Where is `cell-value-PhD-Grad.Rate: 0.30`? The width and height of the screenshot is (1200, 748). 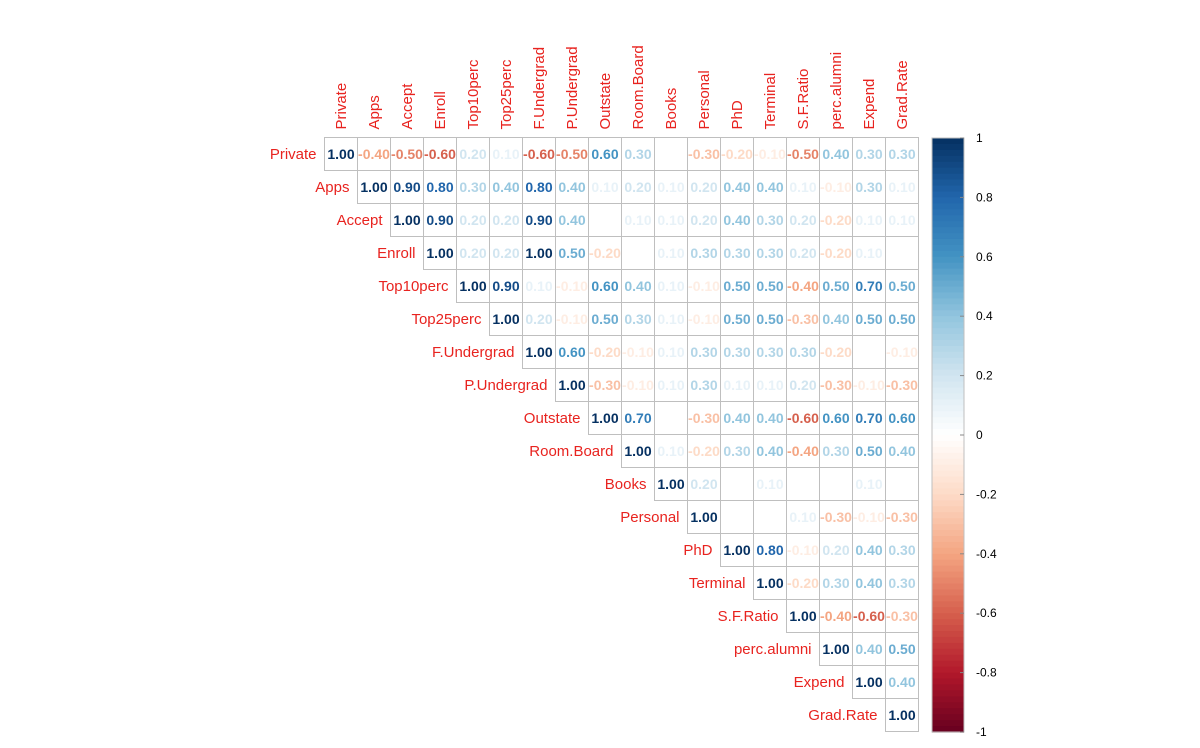
cell-value-PhD-Grad.Rate: 0.30 is located at coordinates (901, 550).